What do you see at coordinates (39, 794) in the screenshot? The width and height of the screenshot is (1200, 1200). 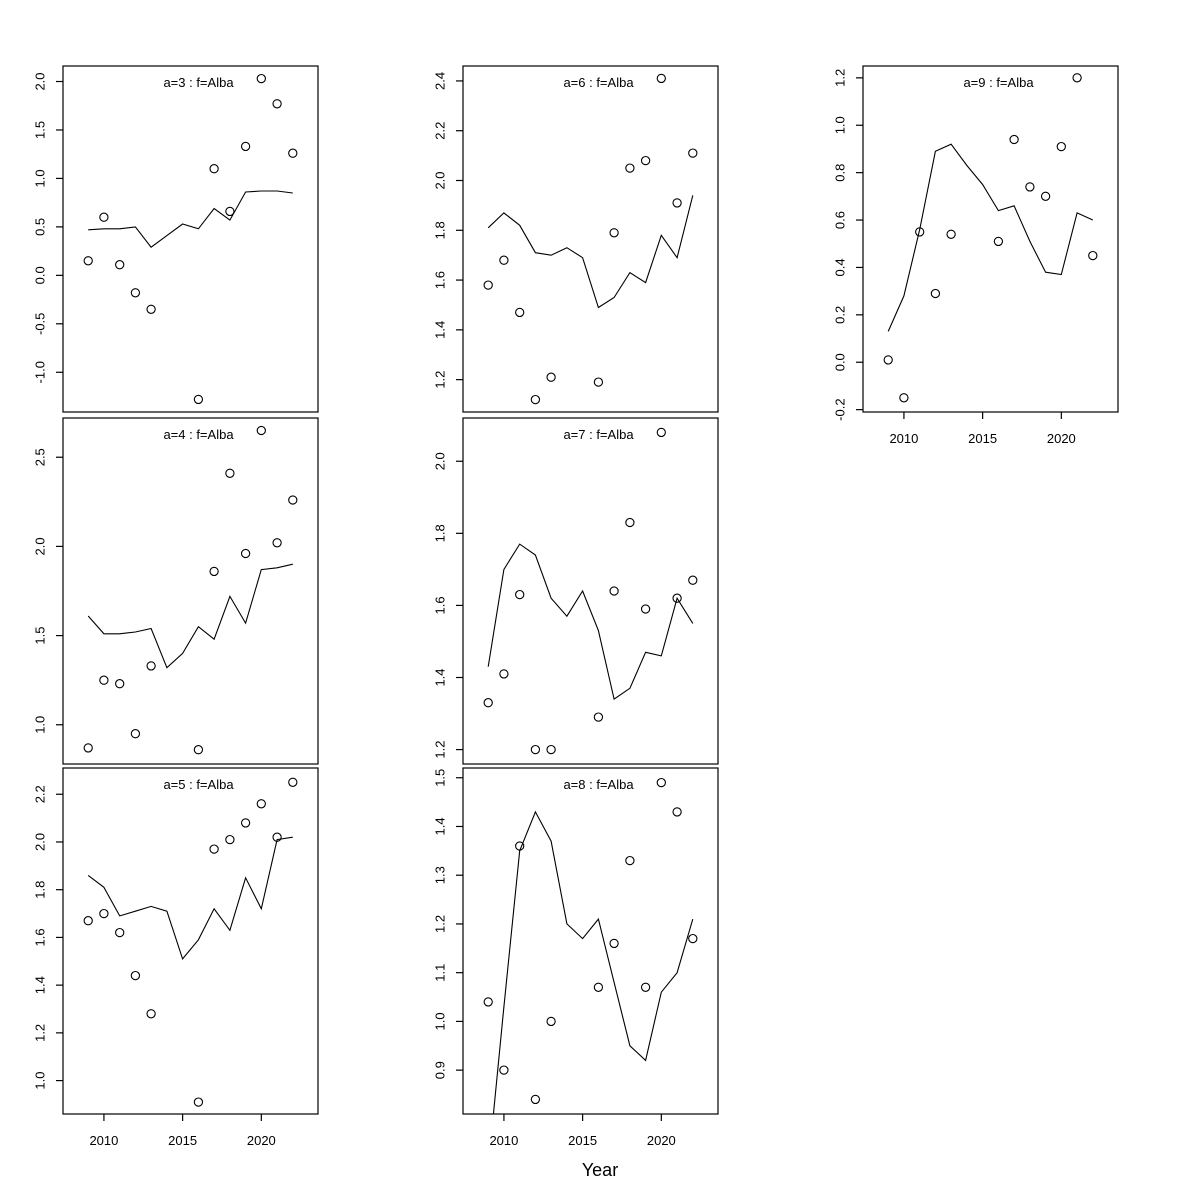 I see `y-tick-label: 2.2` at bounding box center [39, 794].